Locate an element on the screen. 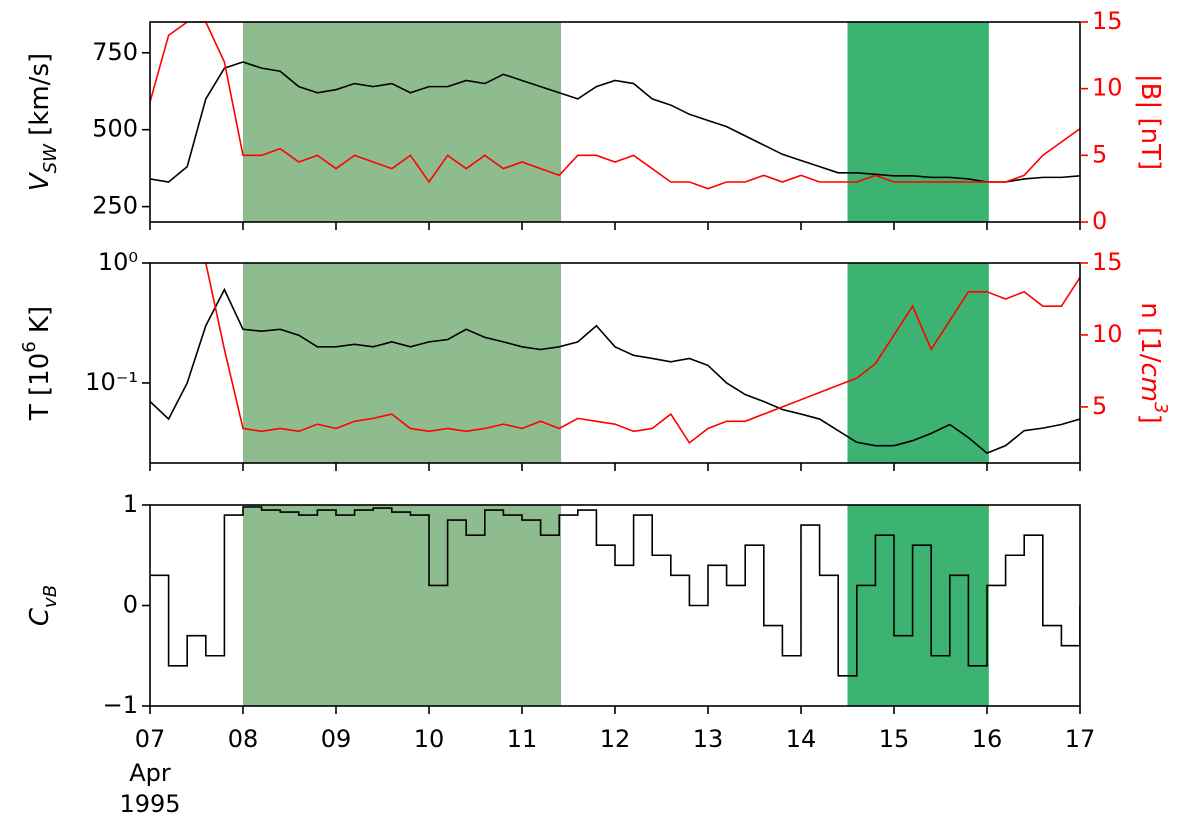  axis-label-part: cm is located at coordinates (1151, 382).